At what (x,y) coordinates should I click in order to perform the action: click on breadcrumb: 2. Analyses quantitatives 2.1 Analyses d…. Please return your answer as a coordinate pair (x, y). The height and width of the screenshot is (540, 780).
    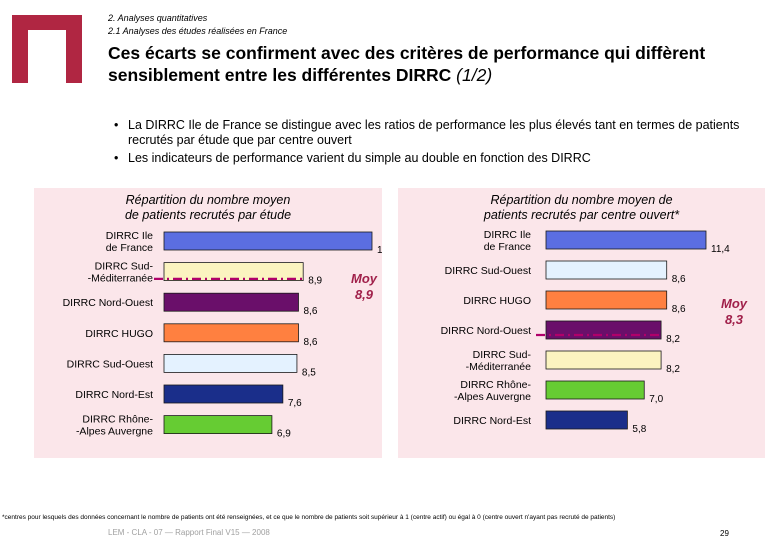
    Looking at the image, I should click on (197, 25).